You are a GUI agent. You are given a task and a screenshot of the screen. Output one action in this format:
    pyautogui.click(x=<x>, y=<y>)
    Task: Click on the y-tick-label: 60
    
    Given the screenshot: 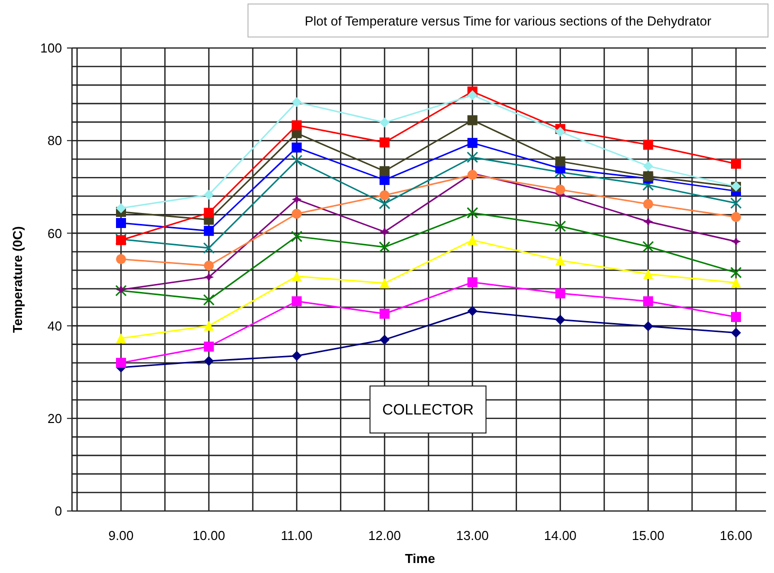 What is the action you would take?
    pyautogui.click(x=55, y=233)
    